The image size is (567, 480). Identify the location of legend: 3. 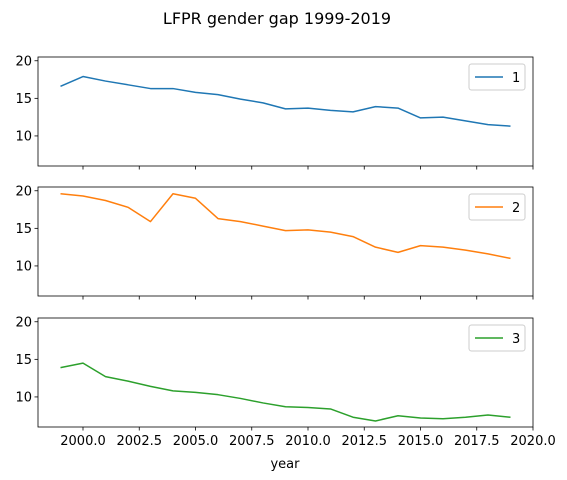
(497, 338).